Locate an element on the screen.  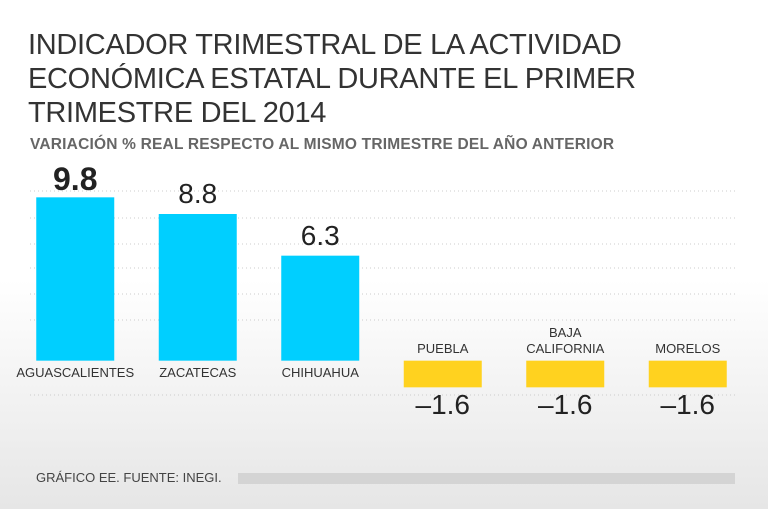
source-note: GRÁFICO EE. FUENTE: INEGI. is located at coordinates (129, 477).